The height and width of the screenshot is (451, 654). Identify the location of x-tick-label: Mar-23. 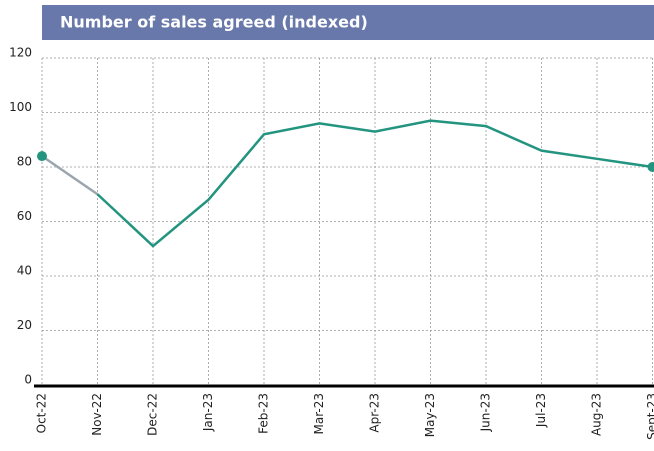
(319, 413).